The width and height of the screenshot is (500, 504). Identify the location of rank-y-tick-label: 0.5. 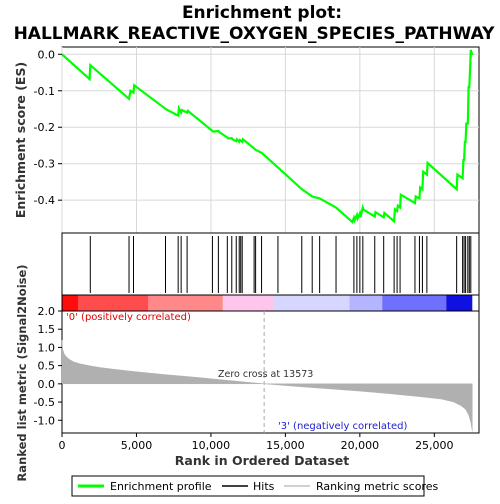
(47, 366).